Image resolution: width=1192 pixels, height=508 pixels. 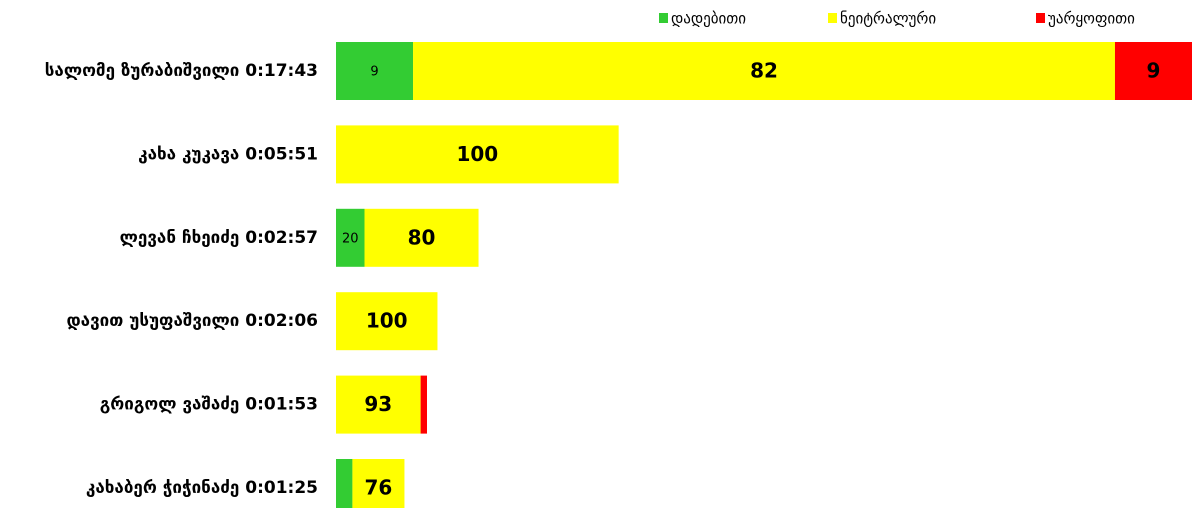 I want to click on category-label: გრიგოლ ვაშაძე 0:01:53, so click(x=209, y=405).